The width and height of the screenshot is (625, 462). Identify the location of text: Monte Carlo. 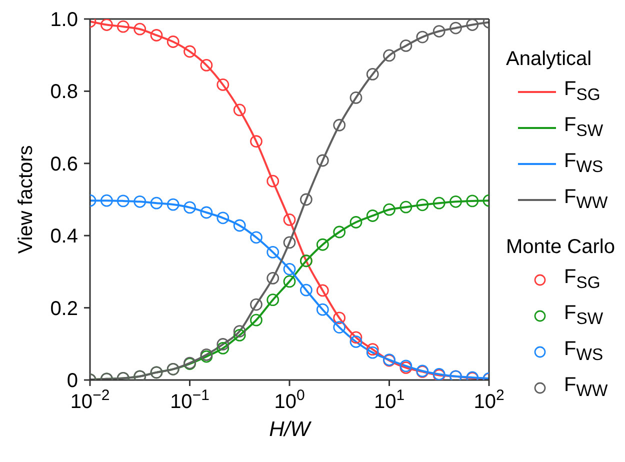
(560, 247).